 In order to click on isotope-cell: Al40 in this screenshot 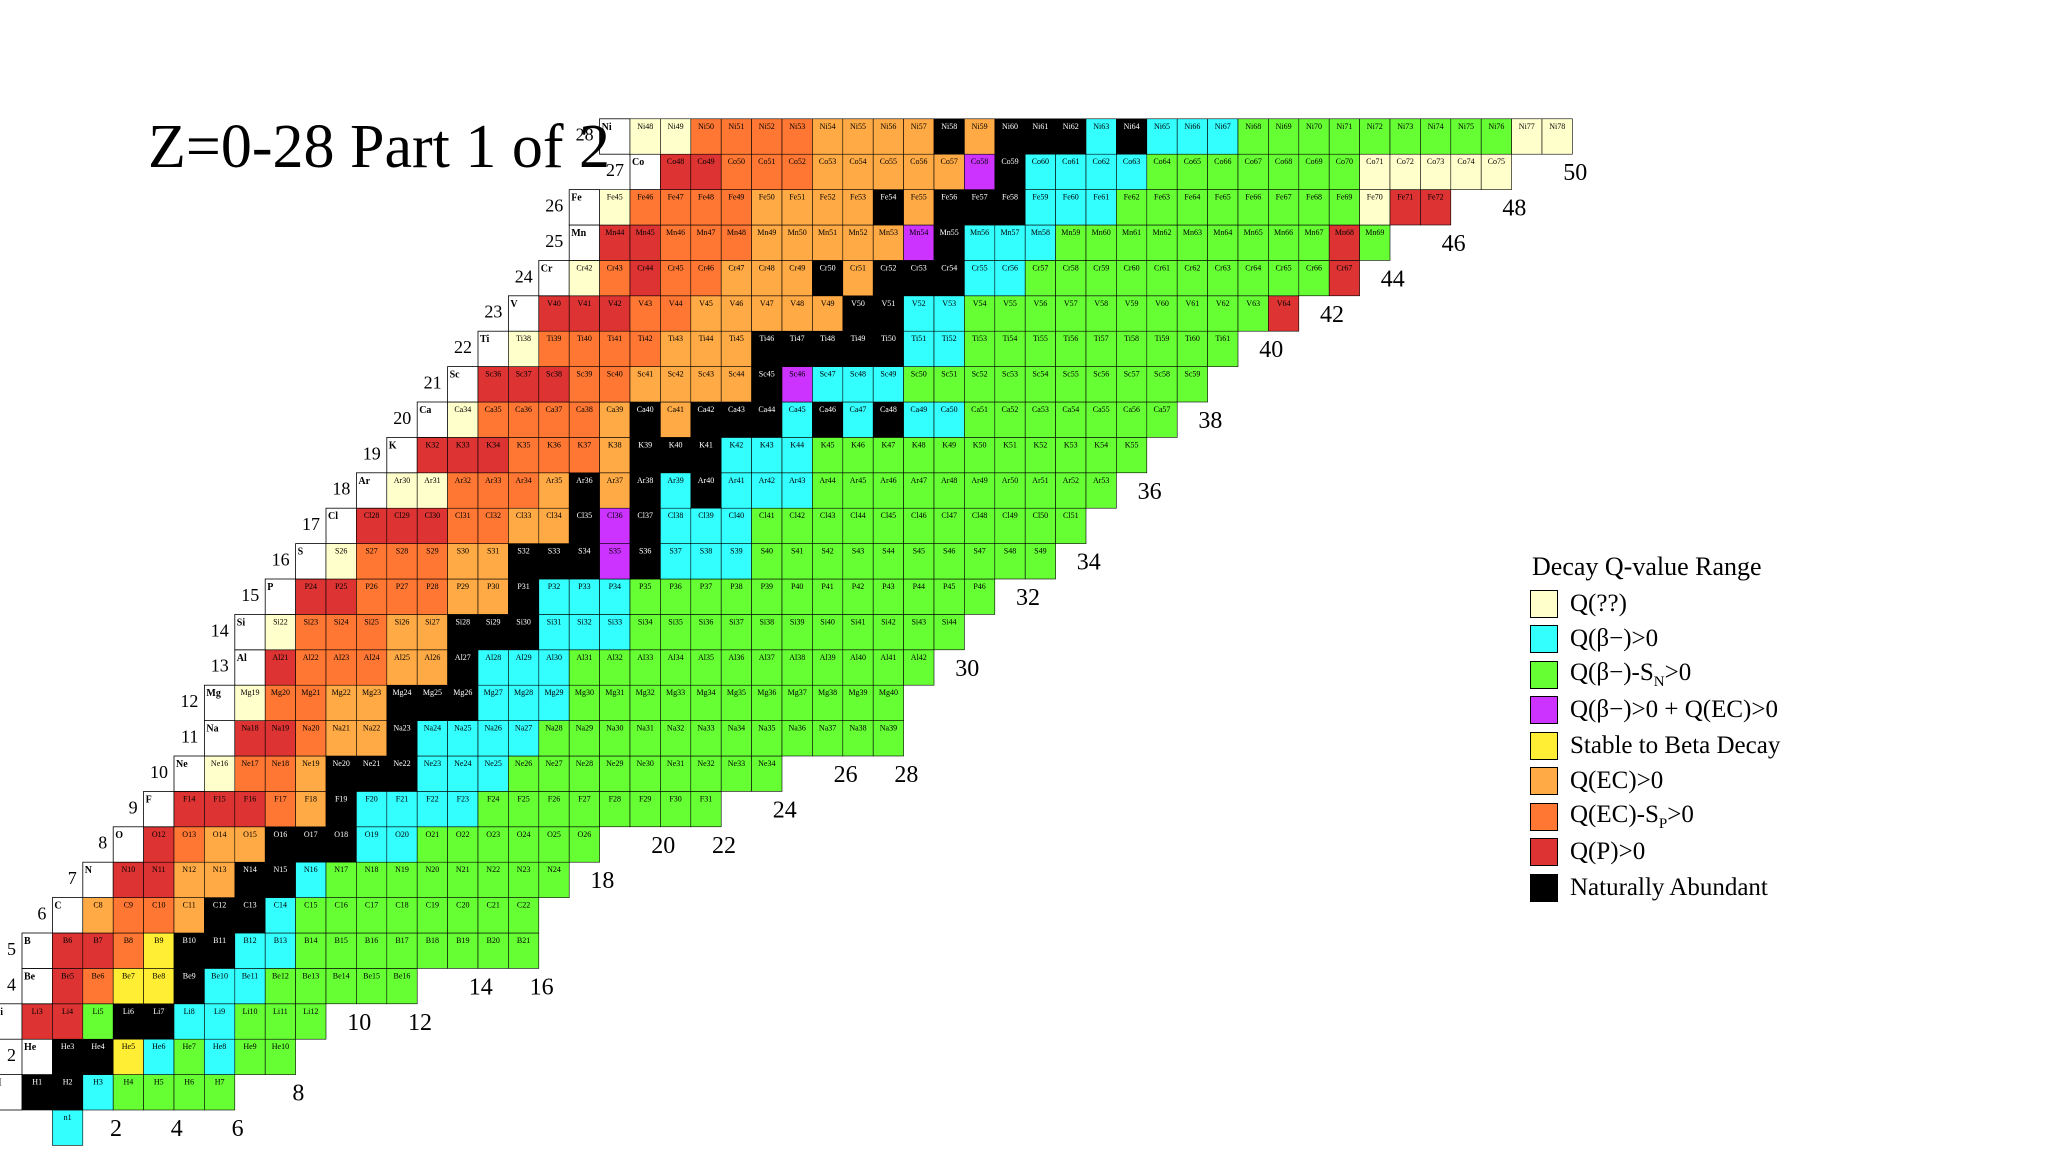, I will do `click(858, 667)`.